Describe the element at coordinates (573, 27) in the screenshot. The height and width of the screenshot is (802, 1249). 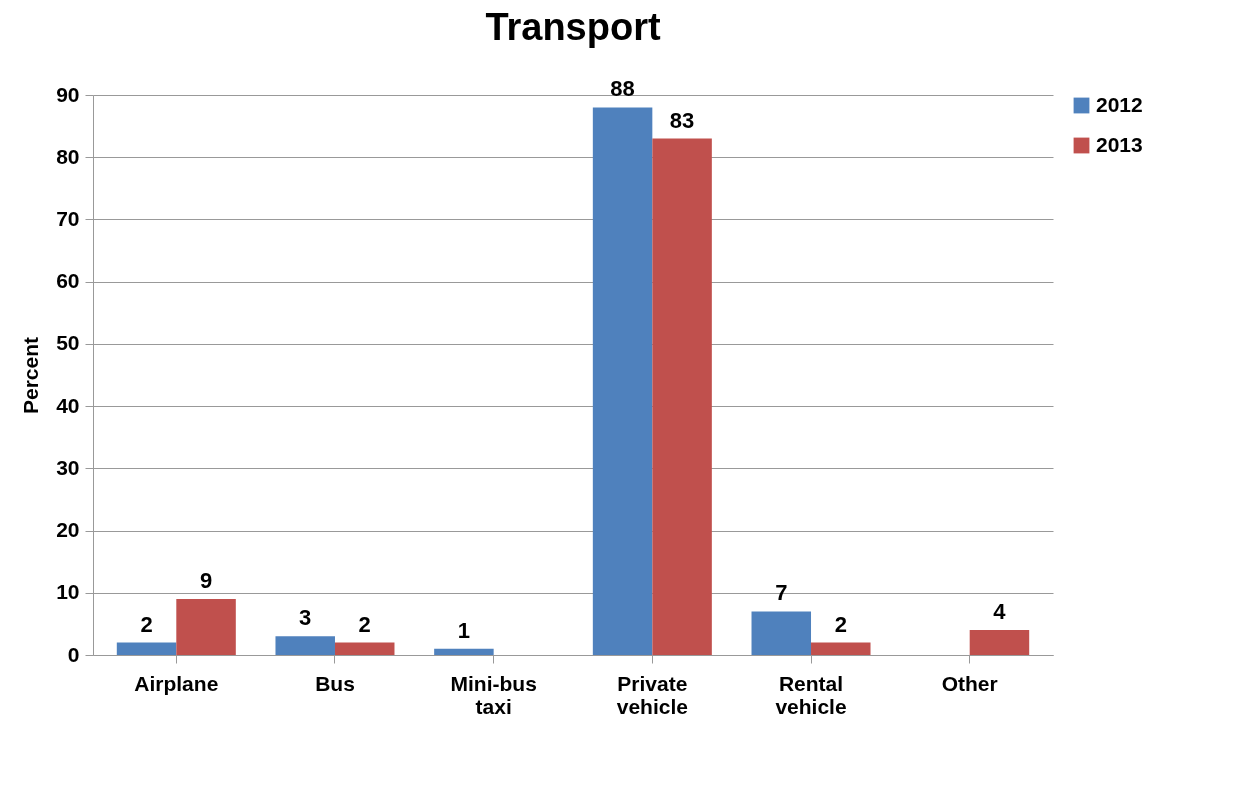
I see `chart-title: Transport` at that location.